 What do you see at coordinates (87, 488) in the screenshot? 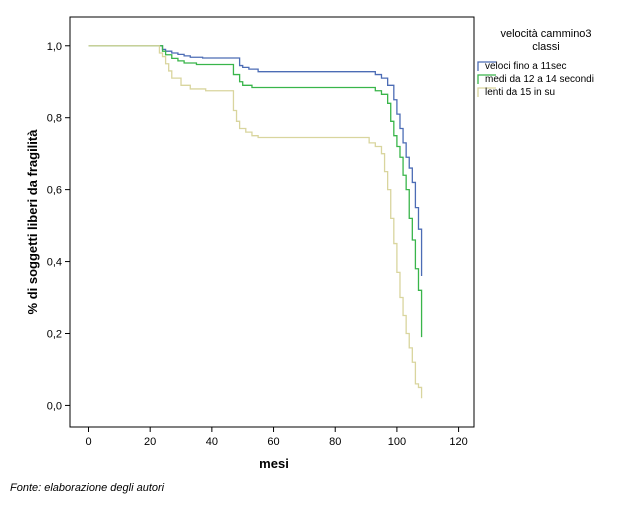
I see `source-note: Fonte: elaborazione degli autori` at bounding box center [87, 488].